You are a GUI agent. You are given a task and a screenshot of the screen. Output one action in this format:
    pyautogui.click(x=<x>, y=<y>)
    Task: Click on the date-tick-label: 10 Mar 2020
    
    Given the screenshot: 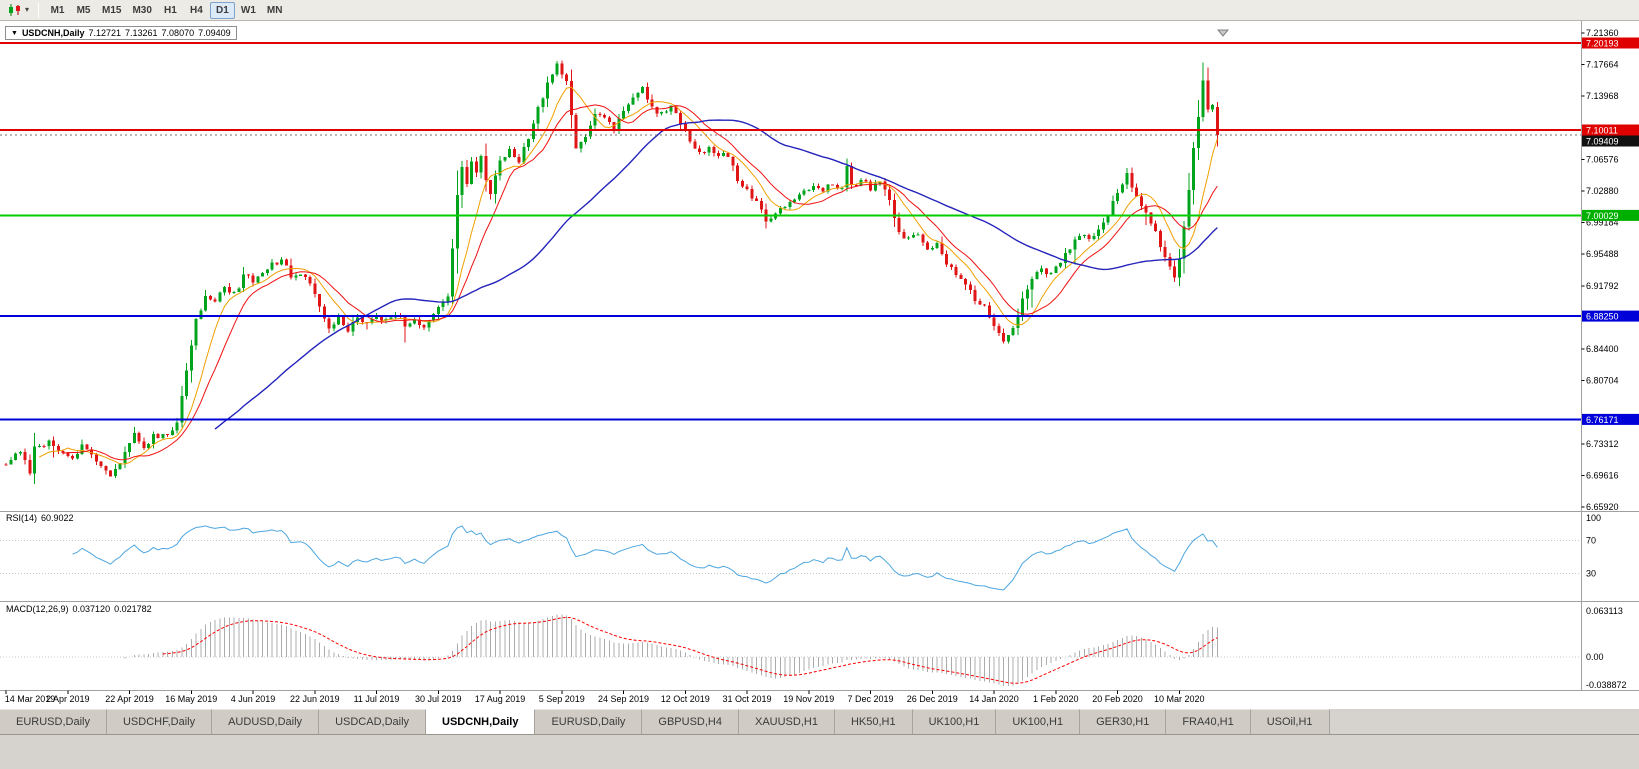 What is the action you would take?
    pyautogui.click(x=1179, y=699)
    